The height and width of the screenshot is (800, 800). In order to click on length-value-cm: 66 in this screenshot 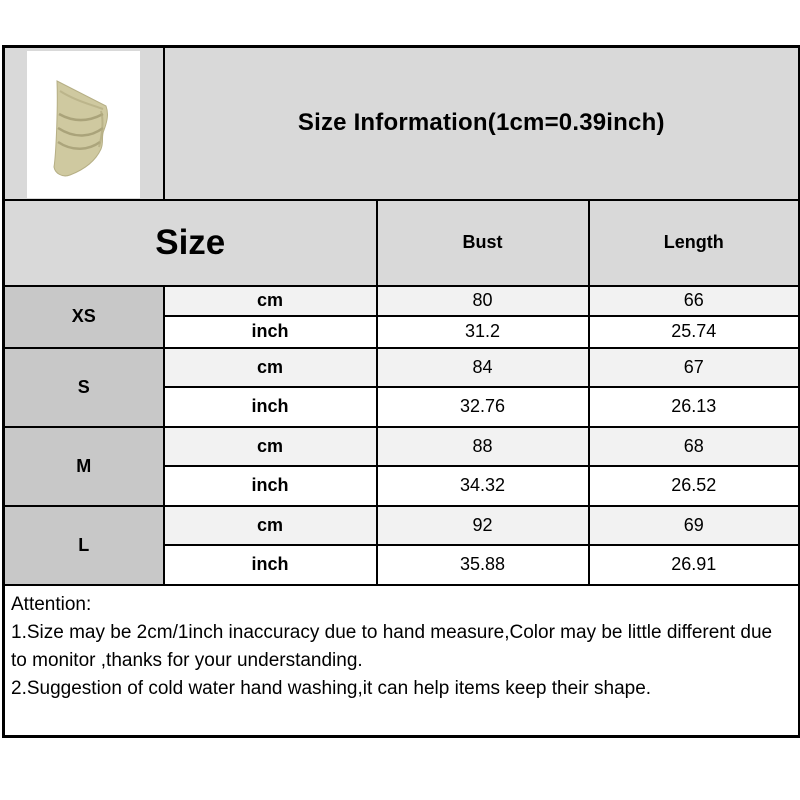, I will do `click(693, 300)`.